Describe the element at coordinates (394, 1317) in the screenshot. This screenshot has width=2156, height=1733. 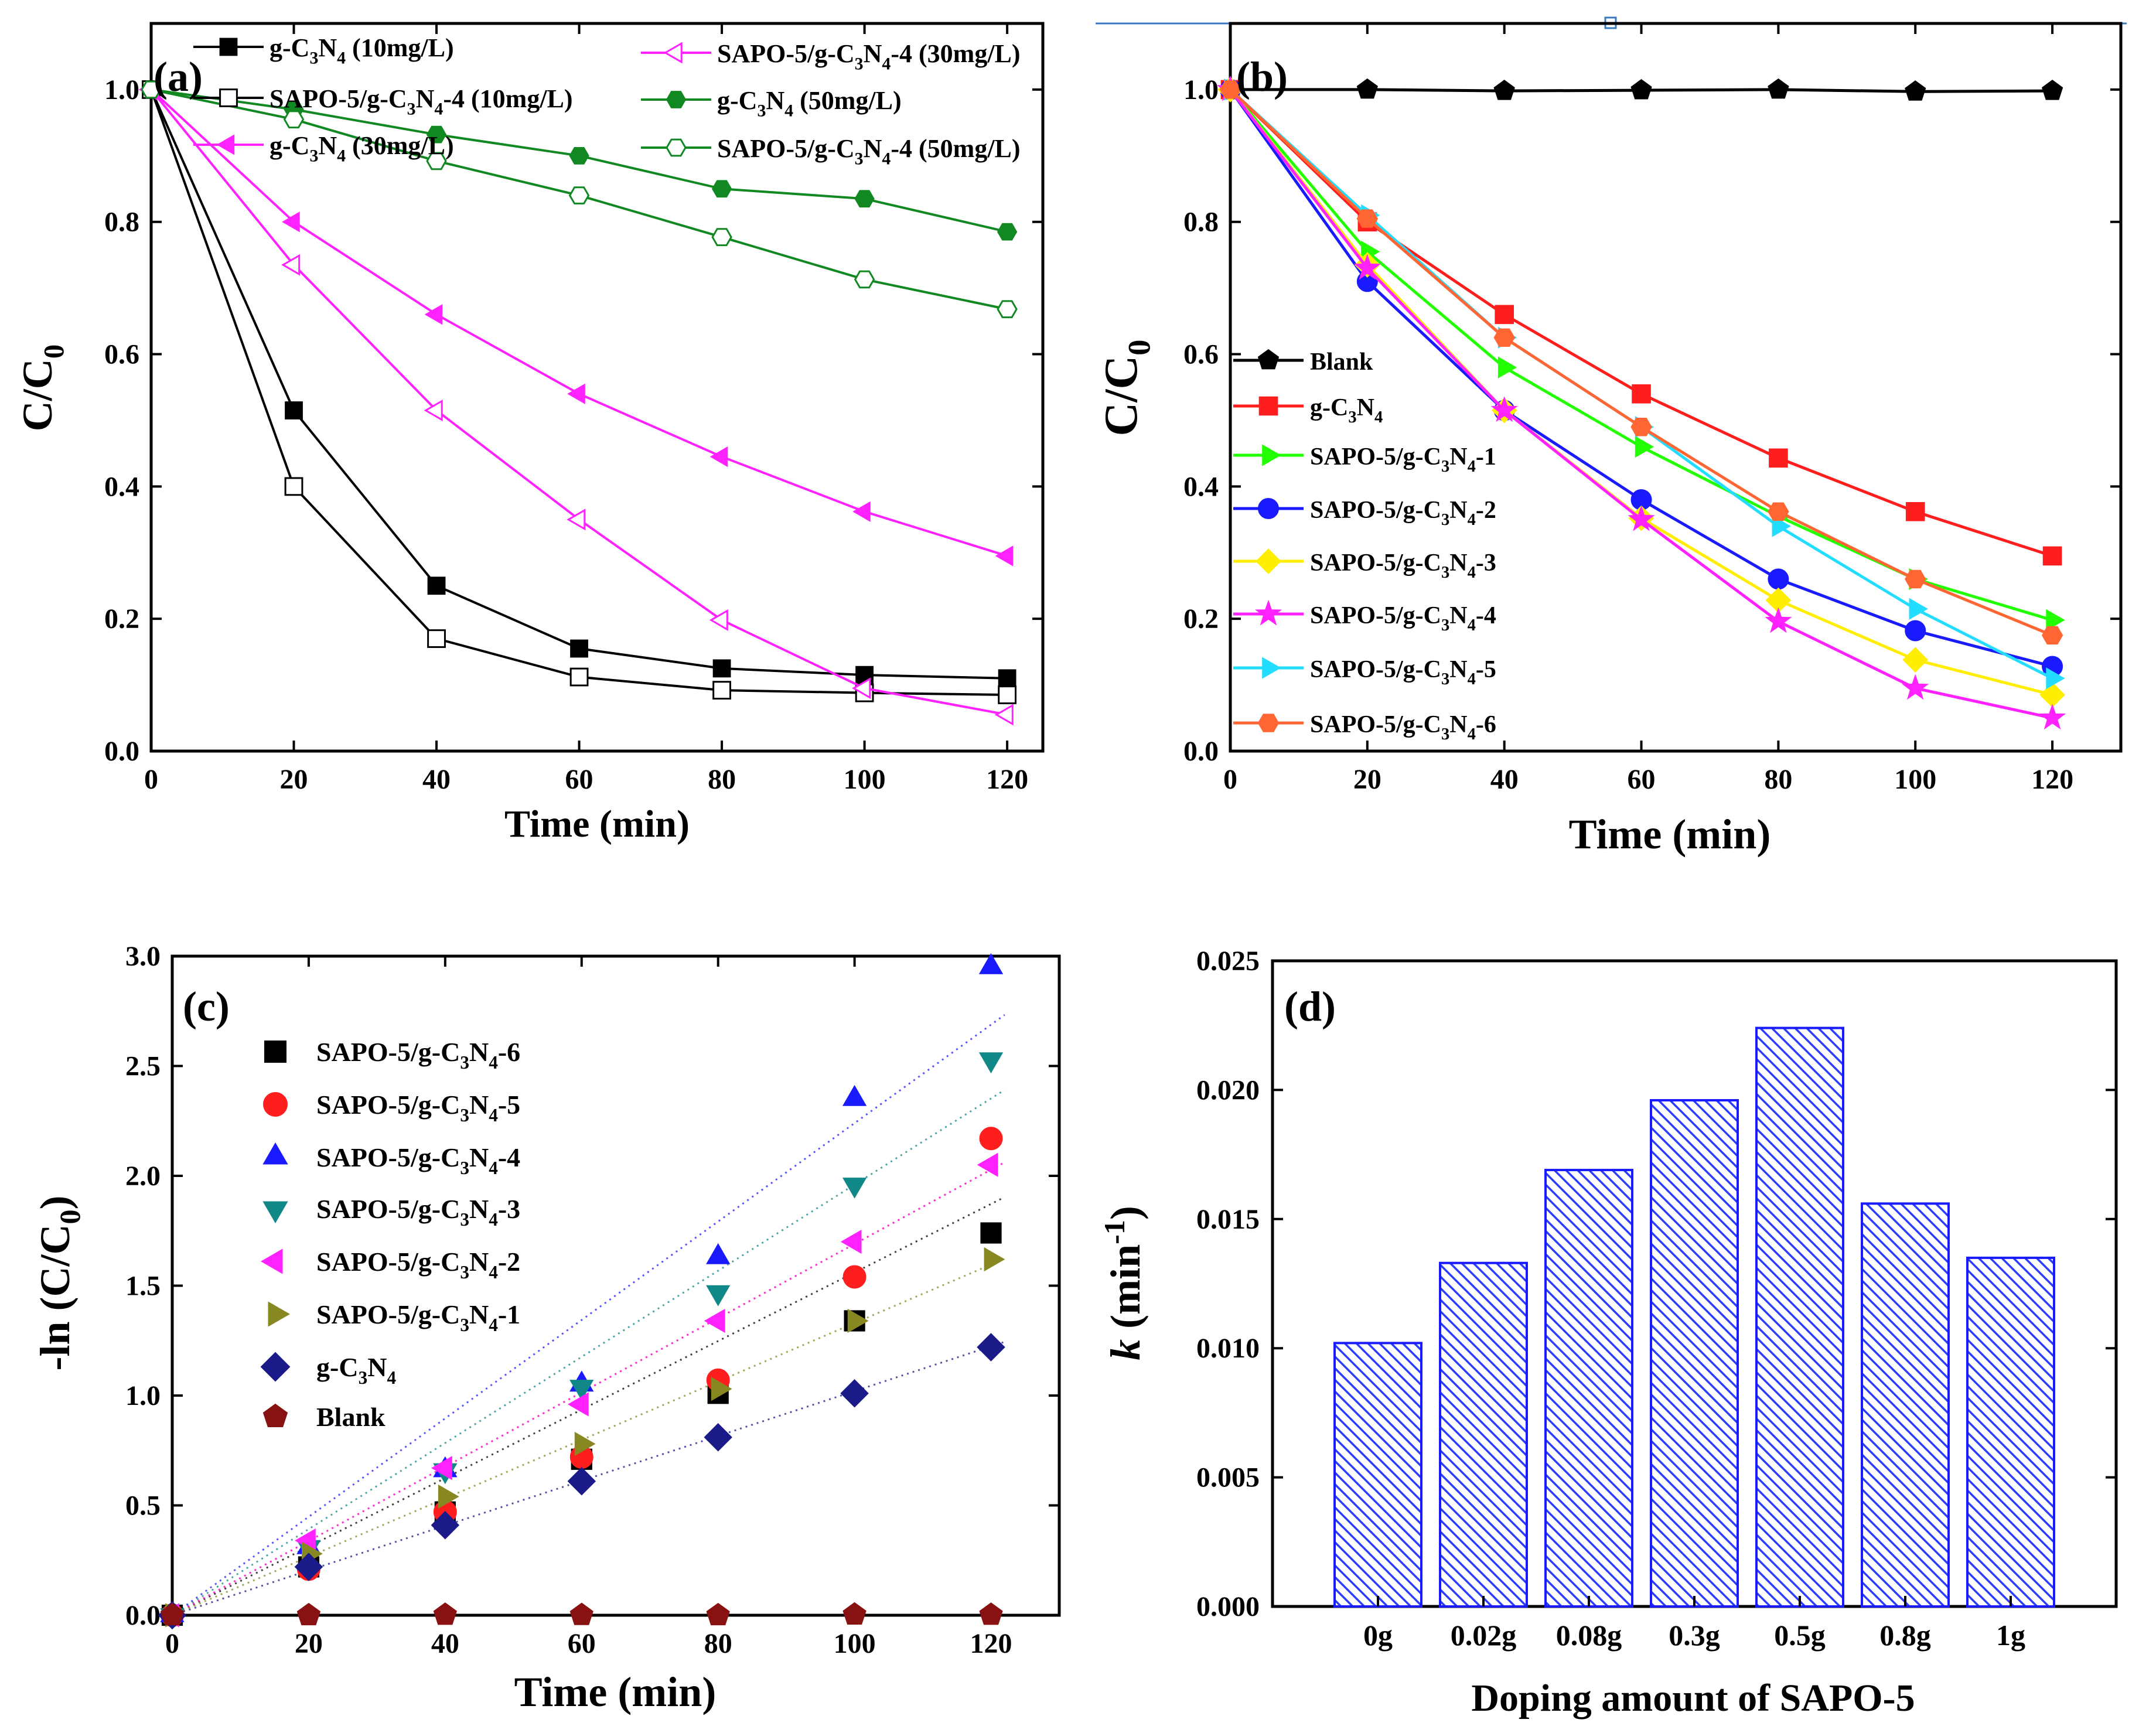
I see `legend-item: SAPO-5/g-C3N4-1` at that location.